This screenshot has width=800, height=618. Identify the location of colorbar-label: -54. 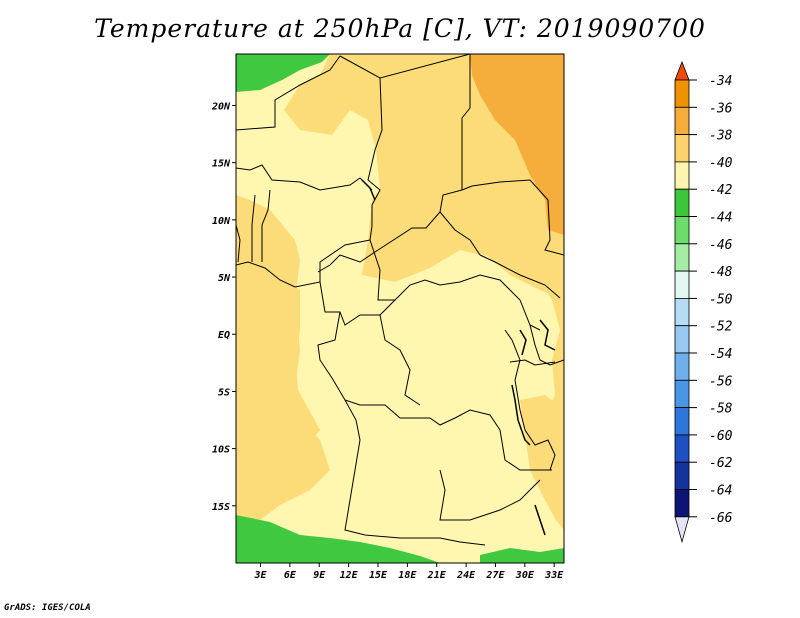
(720, 354).